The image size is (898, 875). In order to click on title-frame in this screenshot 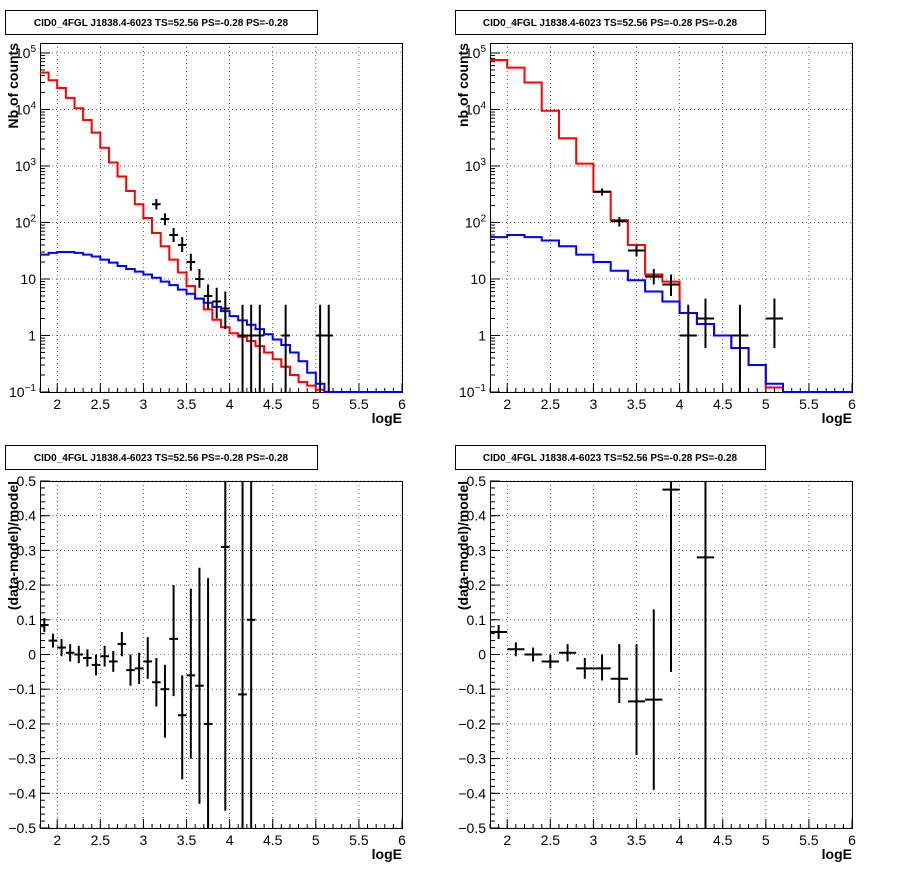, I will do `click(161, 457)`.